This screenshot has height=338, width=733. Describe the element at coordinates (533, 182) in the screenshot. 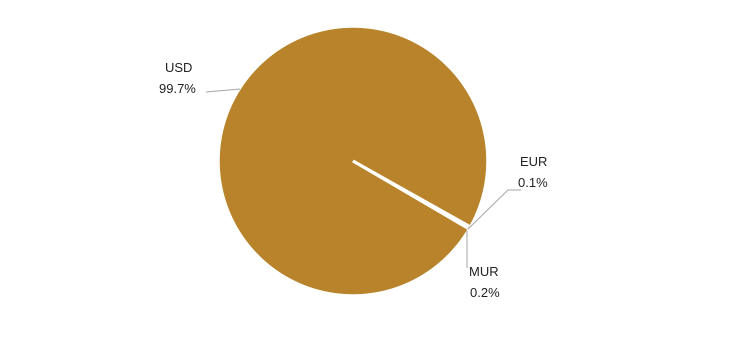

I see `label-eur-percent: 0.1%` at that location.